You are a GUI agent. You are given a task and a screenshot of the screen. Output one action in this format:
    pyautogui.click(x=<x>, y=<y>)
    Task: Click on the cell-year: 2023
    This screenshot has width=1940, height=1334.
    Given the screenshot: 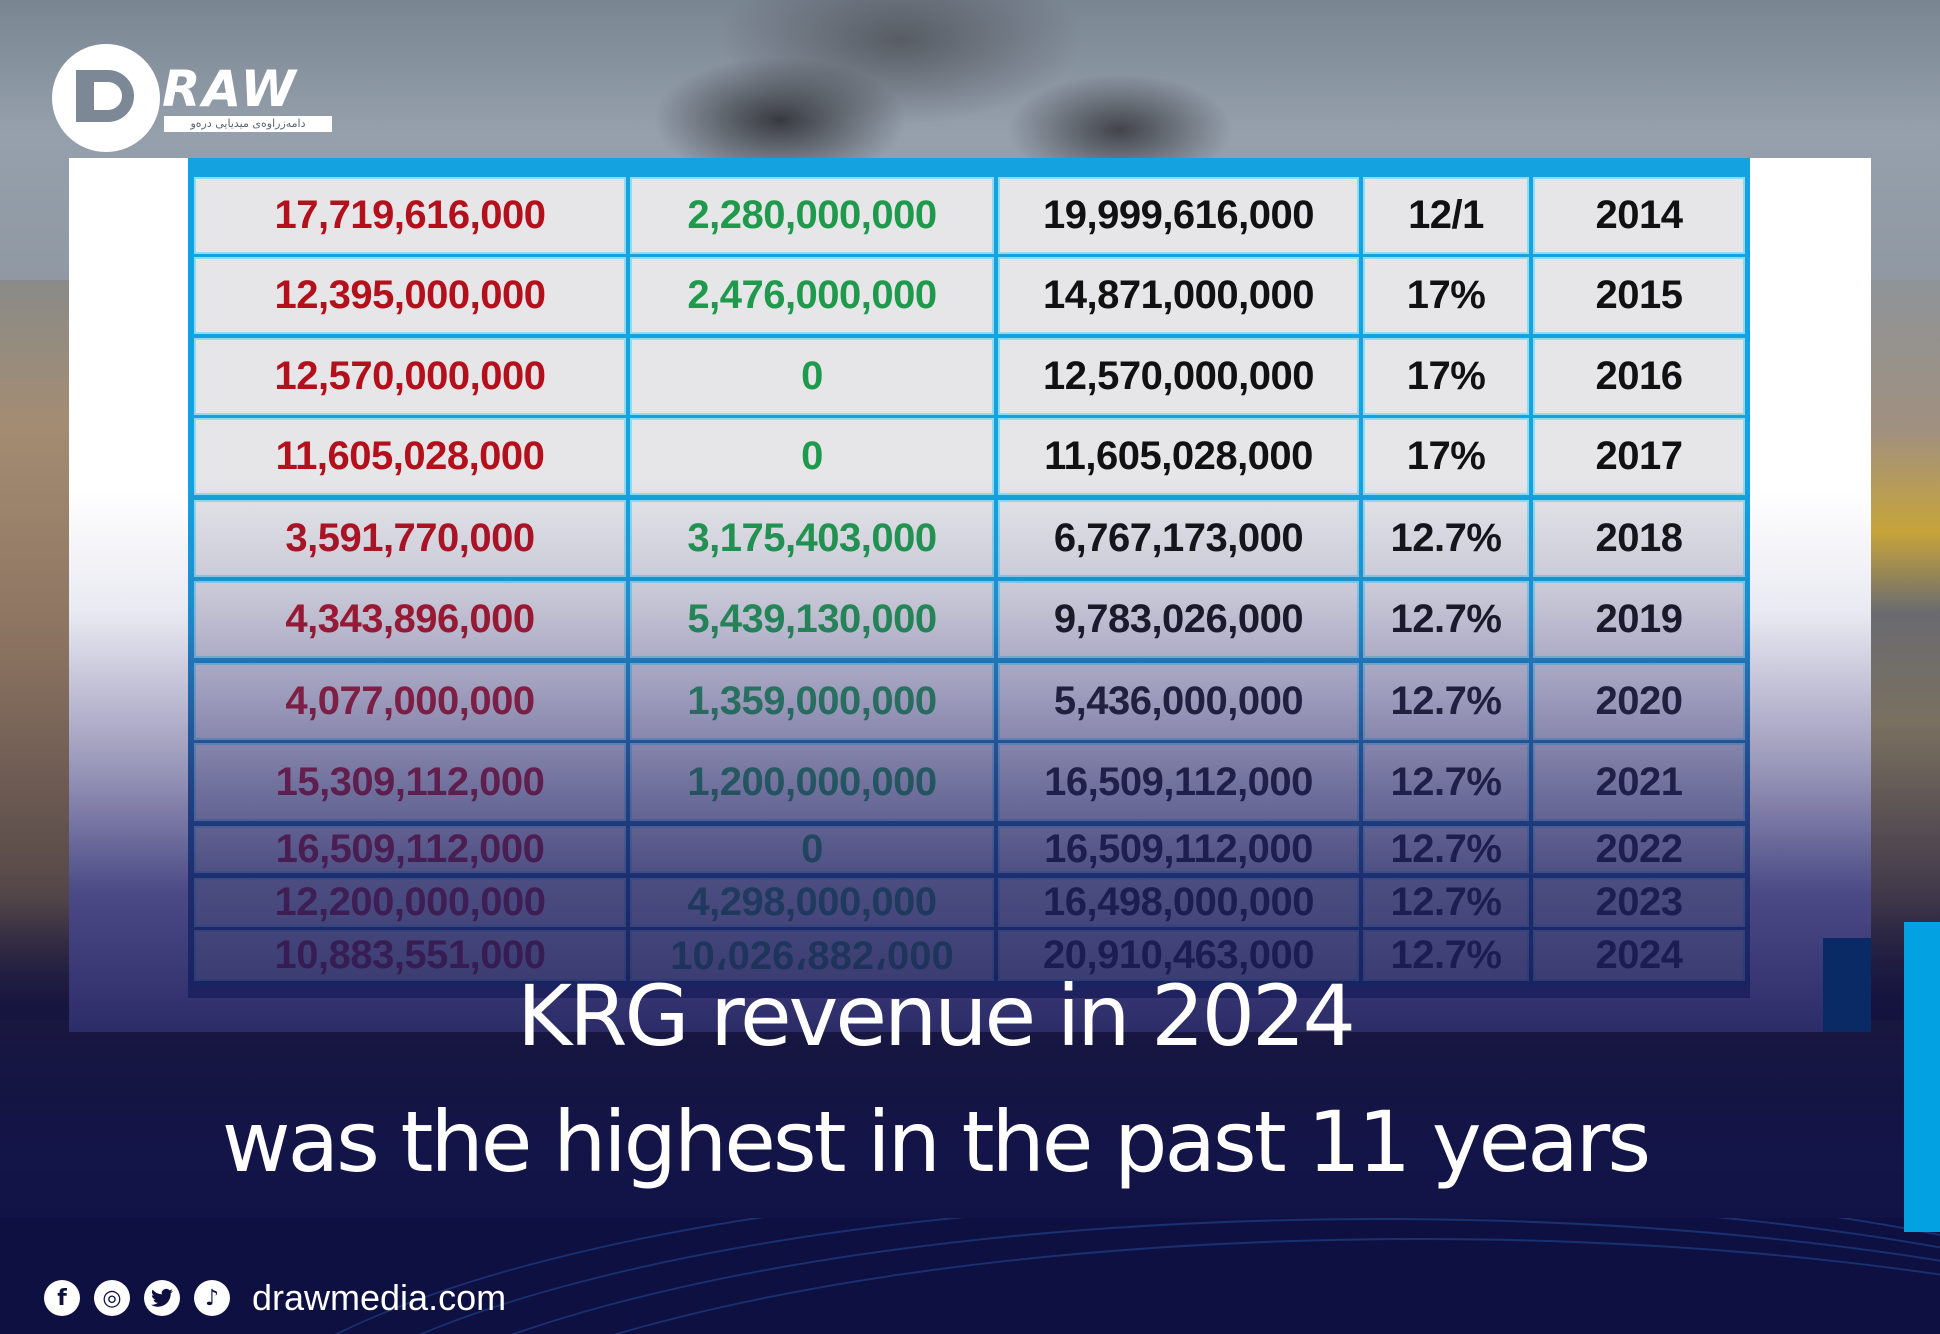 What is the action you would take?
    pyautogui.click(x=1639, y=902)
    